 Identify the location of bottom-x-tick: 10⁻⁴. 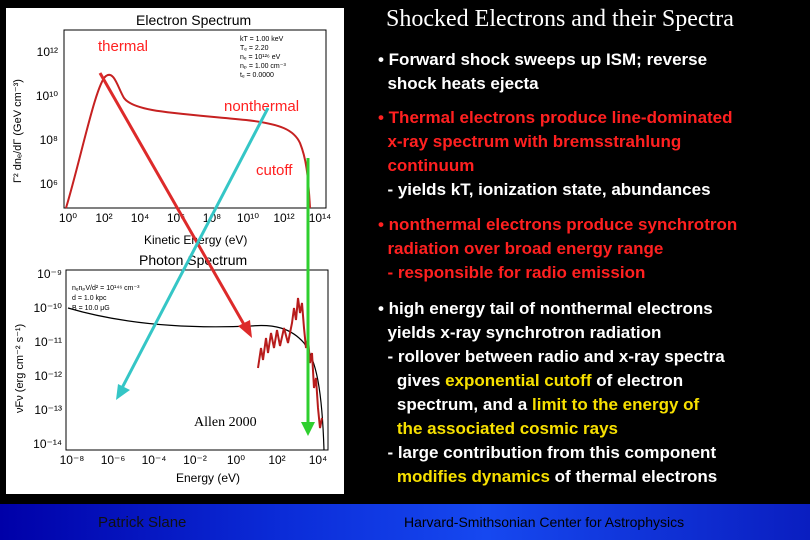
(154, 460).